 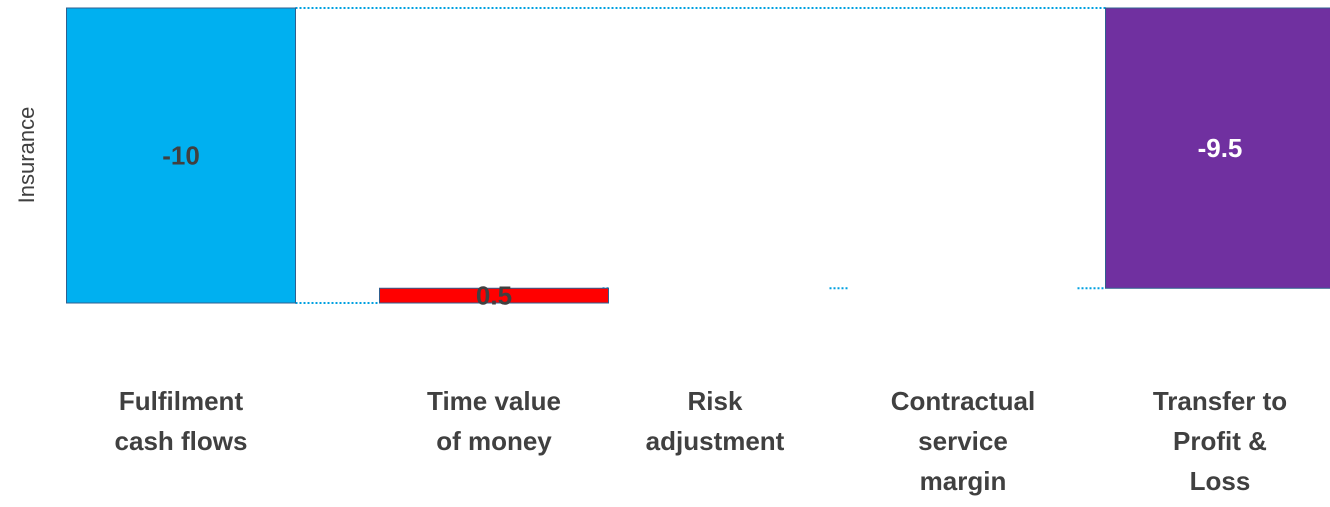 I want to click on x-tick-label: Contractual, so click(x=963, y=401).